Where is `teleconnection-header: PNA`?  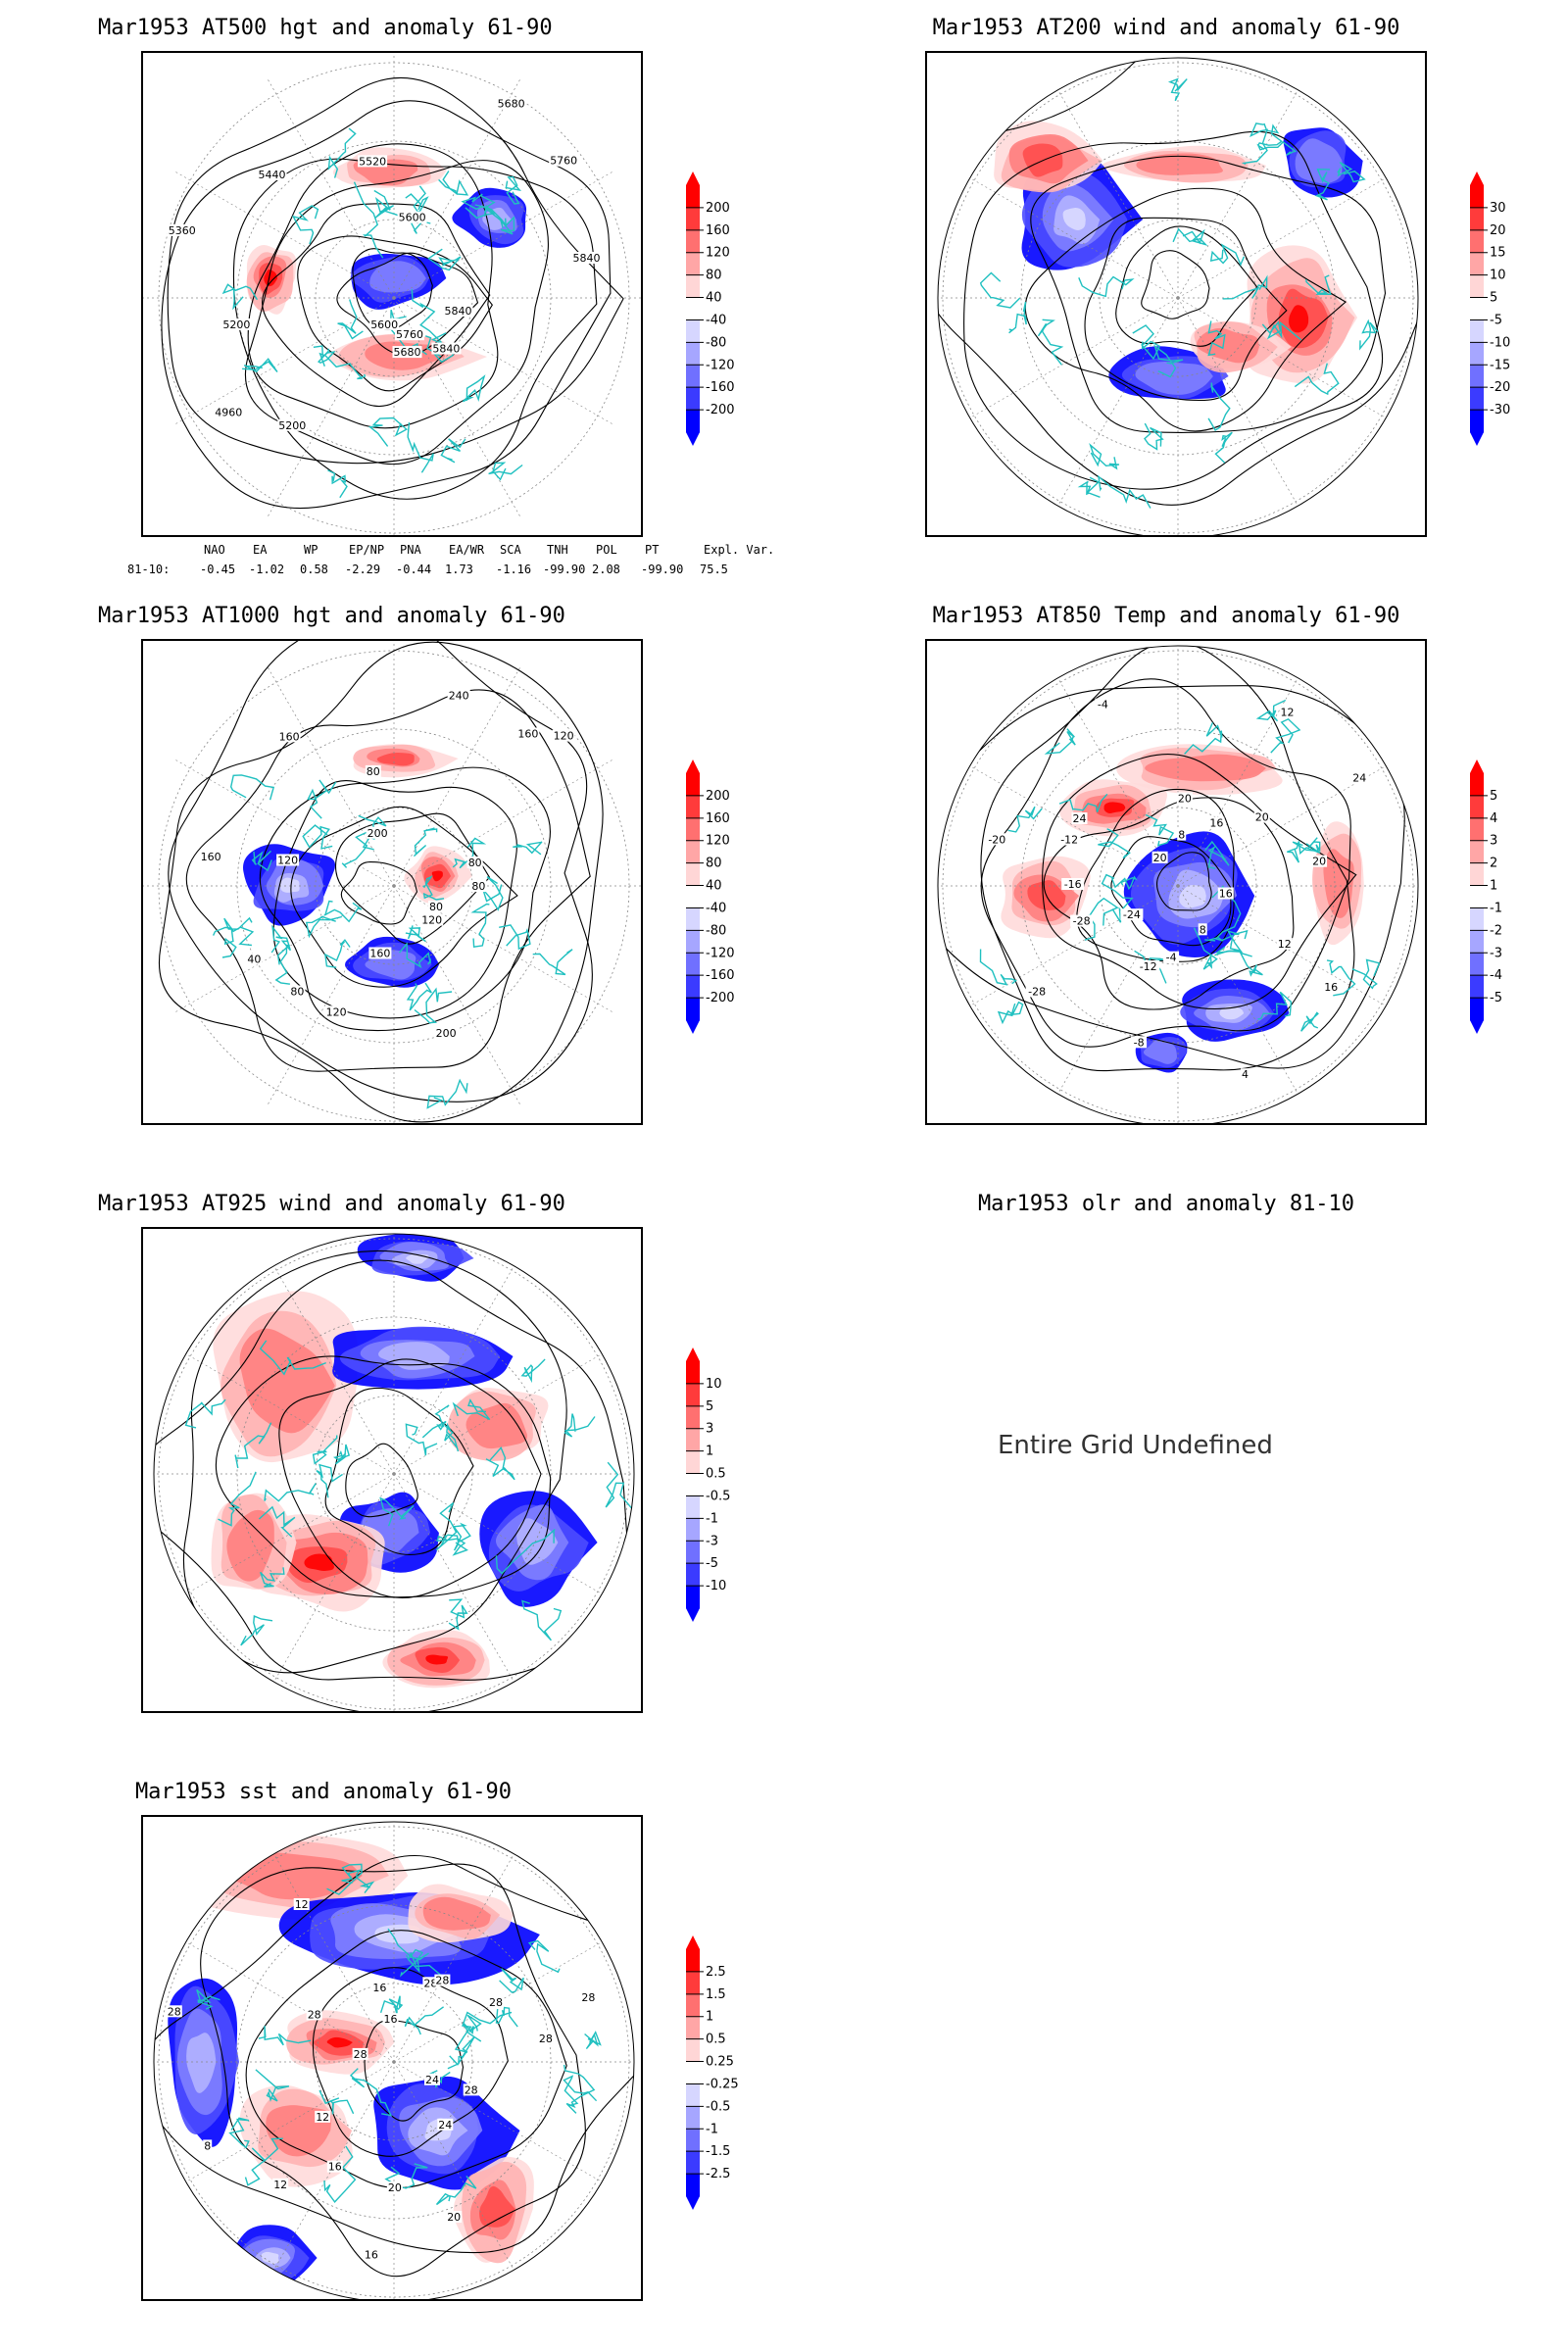
teleconnection-header: PNA is located at coordinates (410, 550).